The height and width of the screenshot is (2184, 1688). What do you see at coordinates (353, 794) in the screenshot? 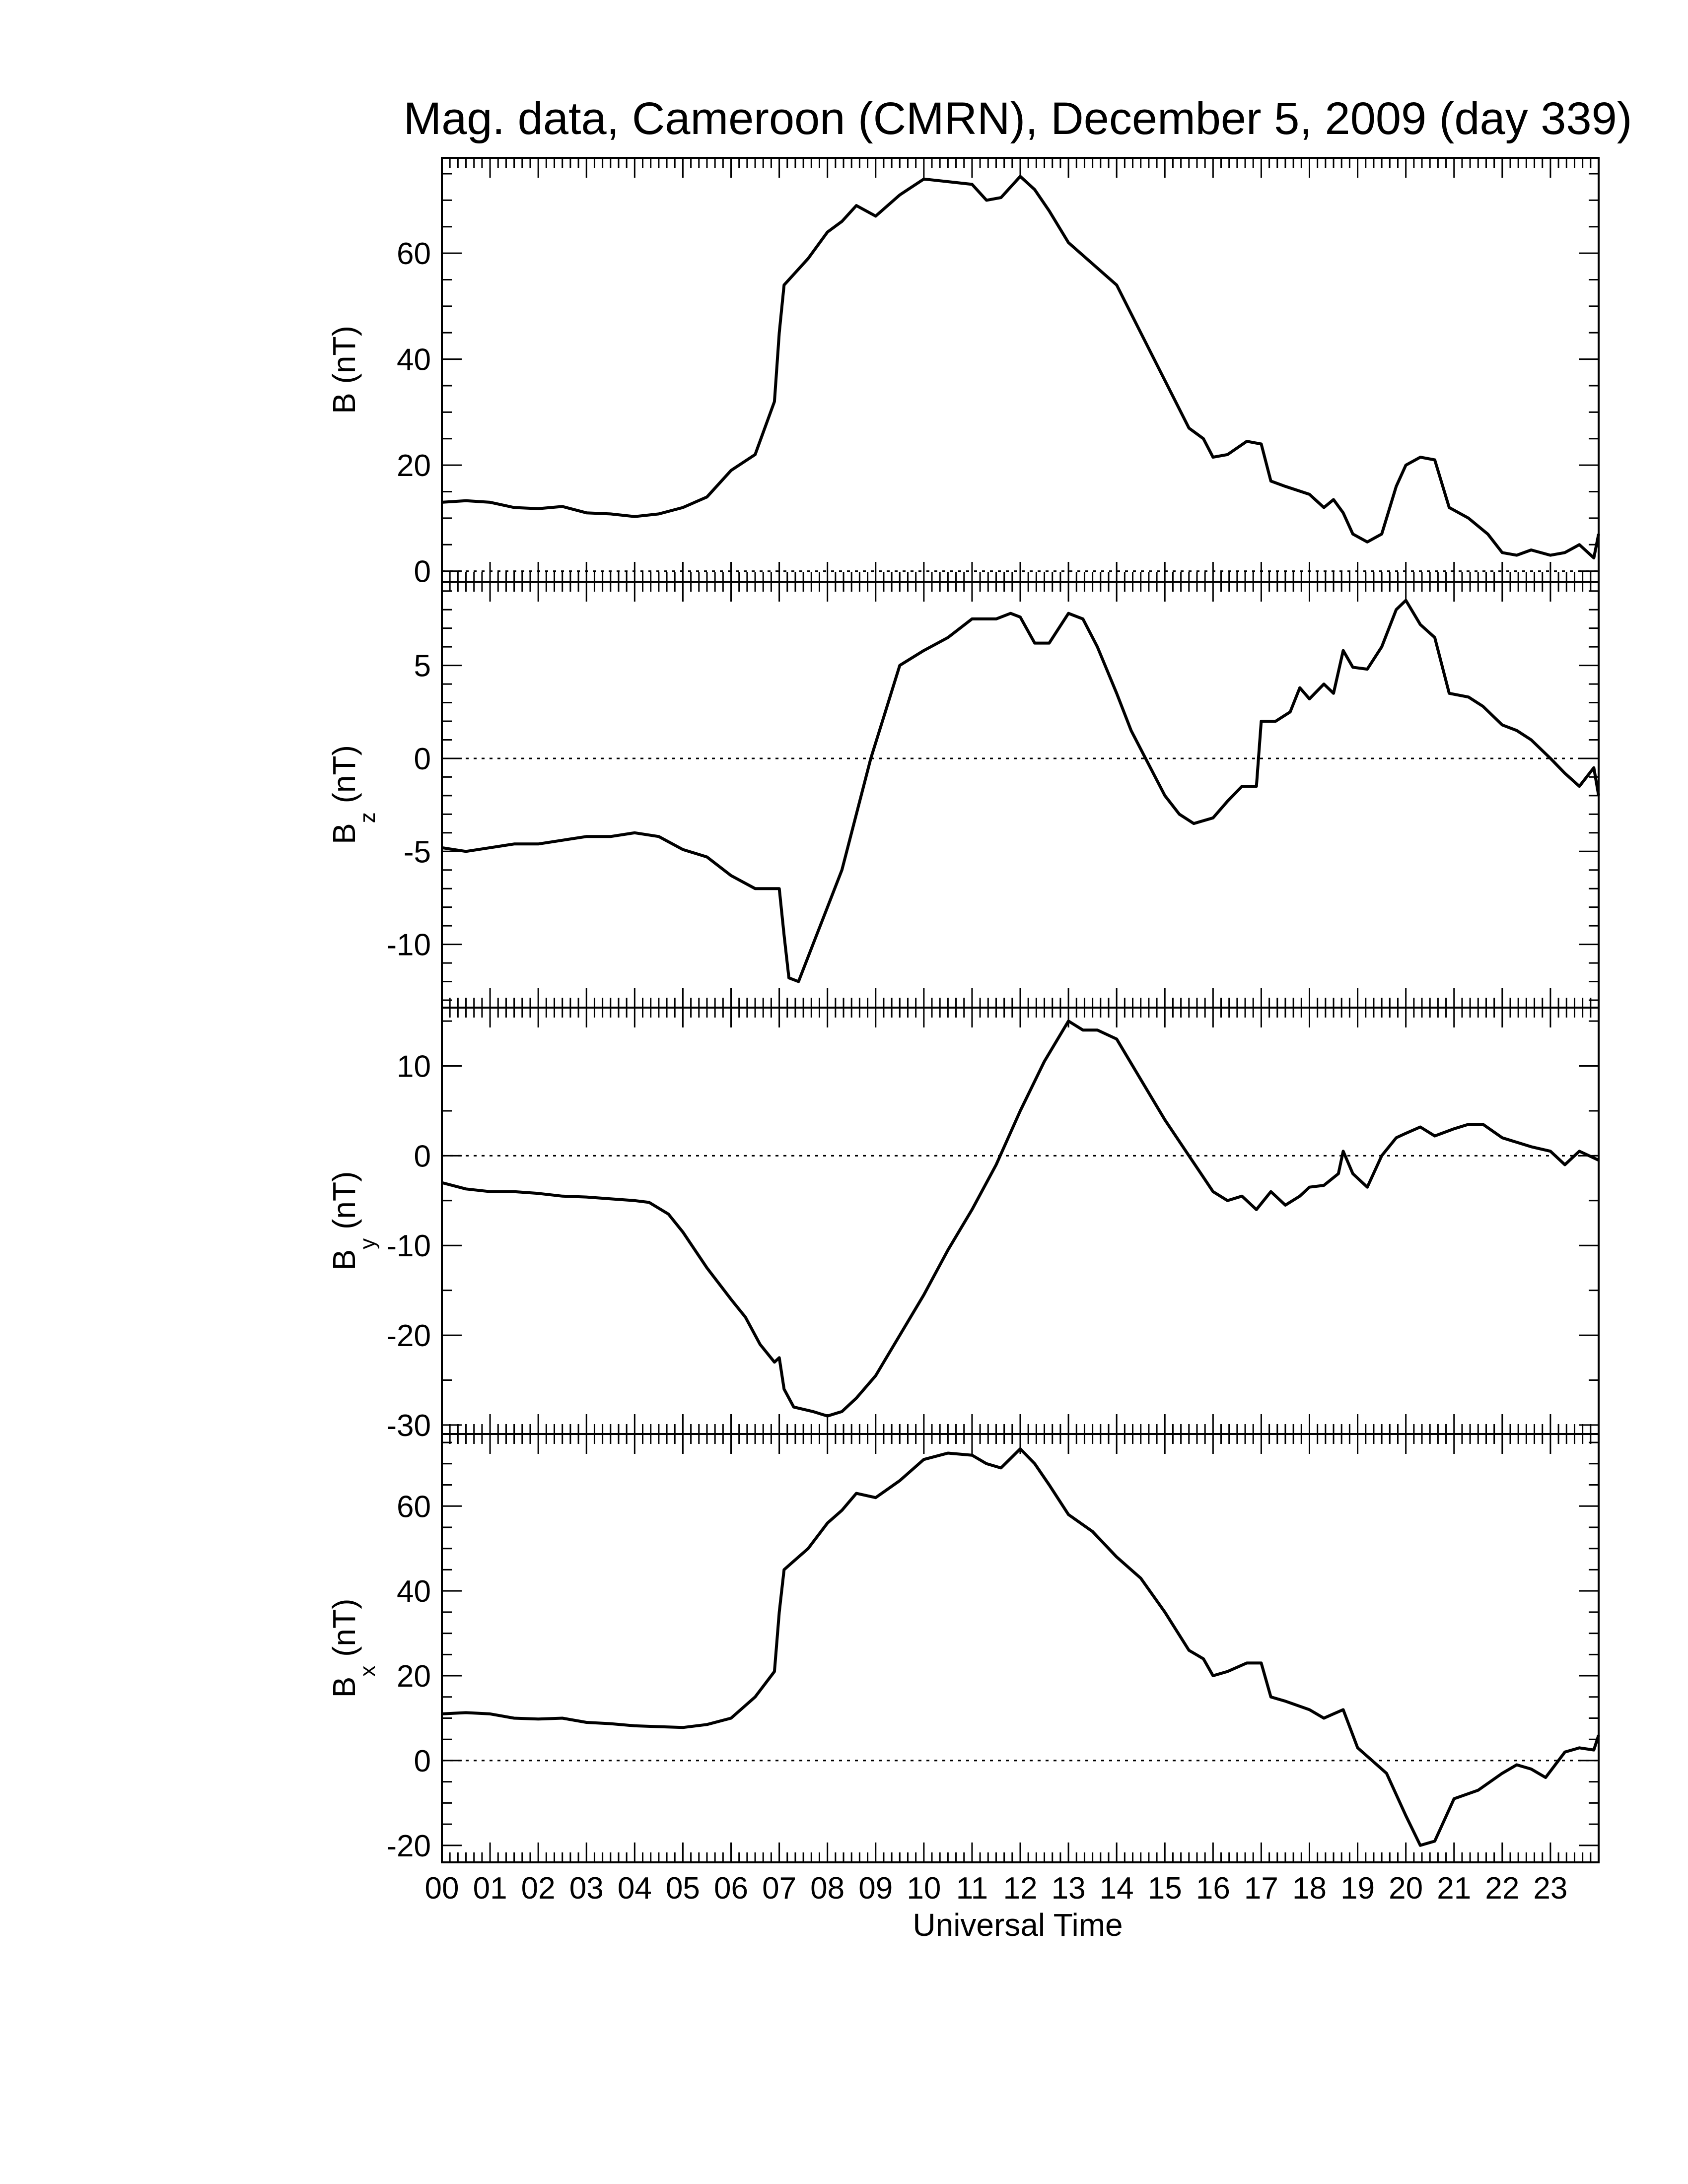
I see `y-axis-label: Bz (nT)` at bounding box center [353, 794].